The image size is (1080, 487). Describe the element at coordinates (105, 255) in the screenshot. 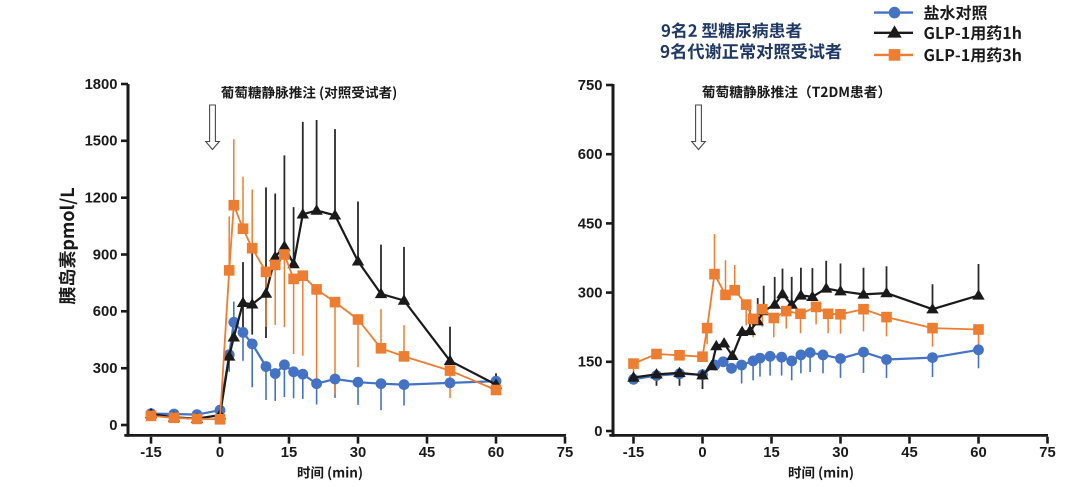

I see `svg-text: 900` at that location.